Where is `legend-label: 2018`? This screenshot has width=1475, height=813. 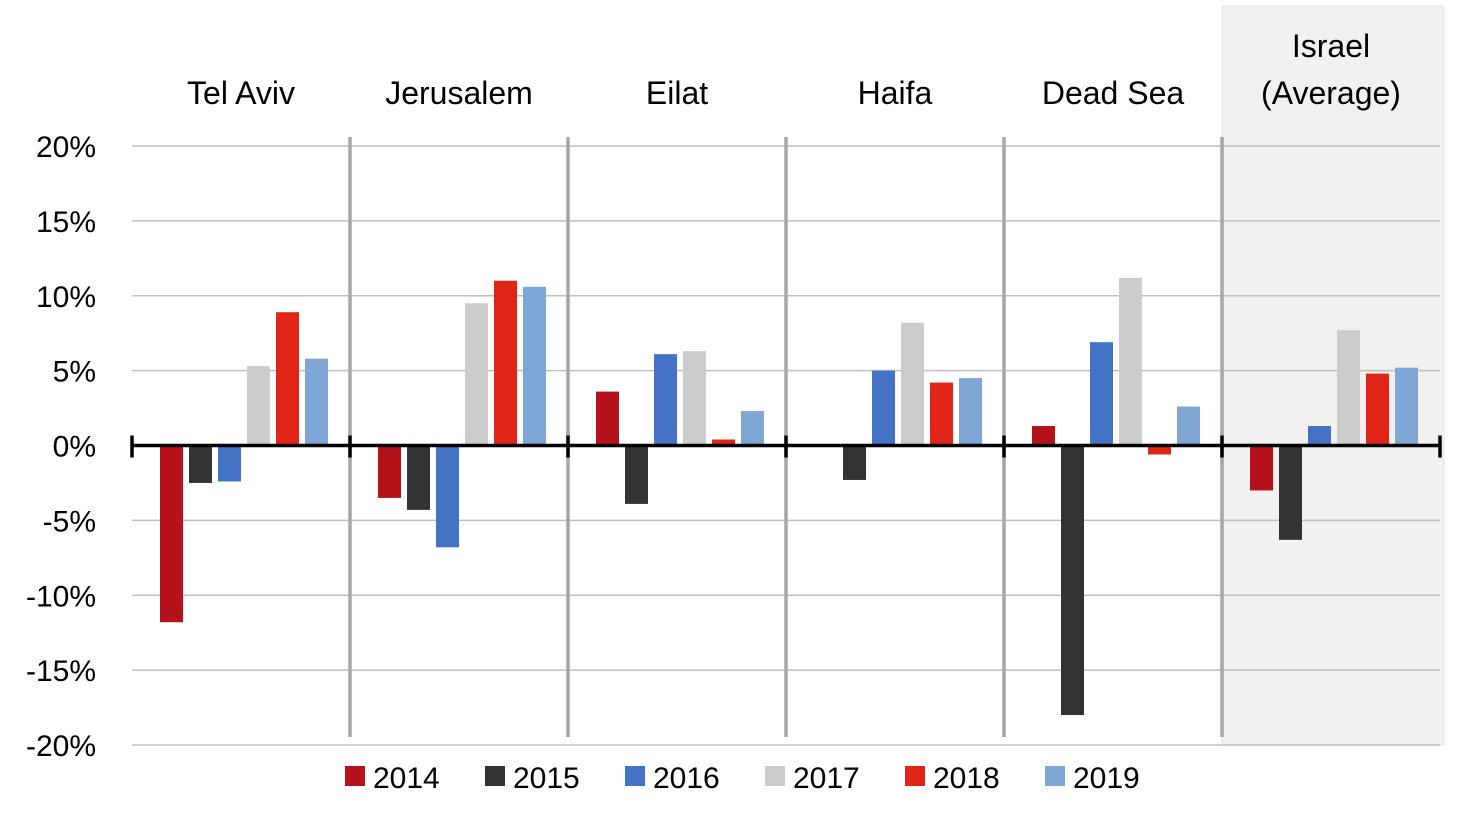
legend-label: 2018 is located at coordinates (966, 778).